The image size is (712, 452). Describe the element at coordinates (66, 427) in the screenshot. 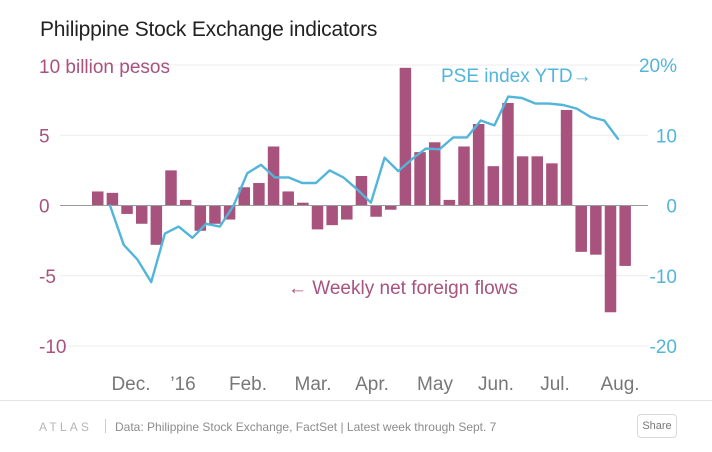

I see `atlas-logo: ATLAS` at that location.